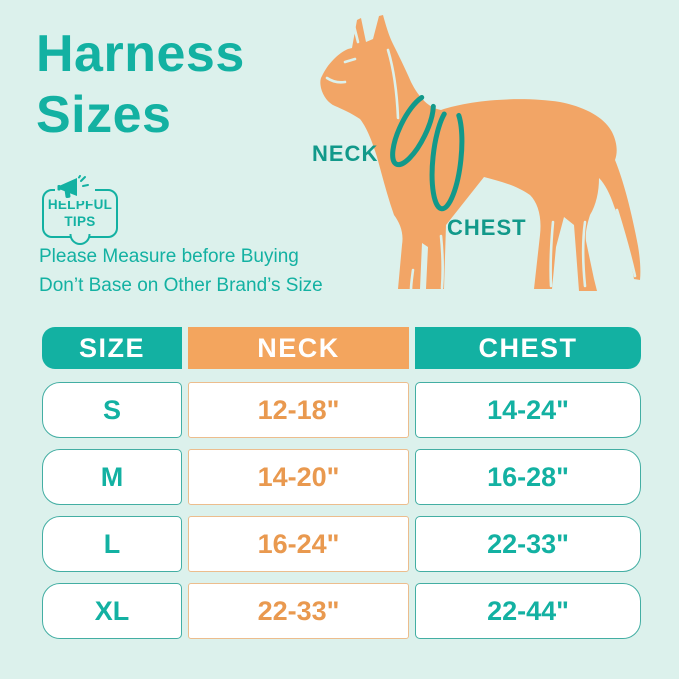  Describe the element at coordinates (80, 210) in the screenshot. I see `helpful-tips-badge: HELPFUL TIPS` at that location.